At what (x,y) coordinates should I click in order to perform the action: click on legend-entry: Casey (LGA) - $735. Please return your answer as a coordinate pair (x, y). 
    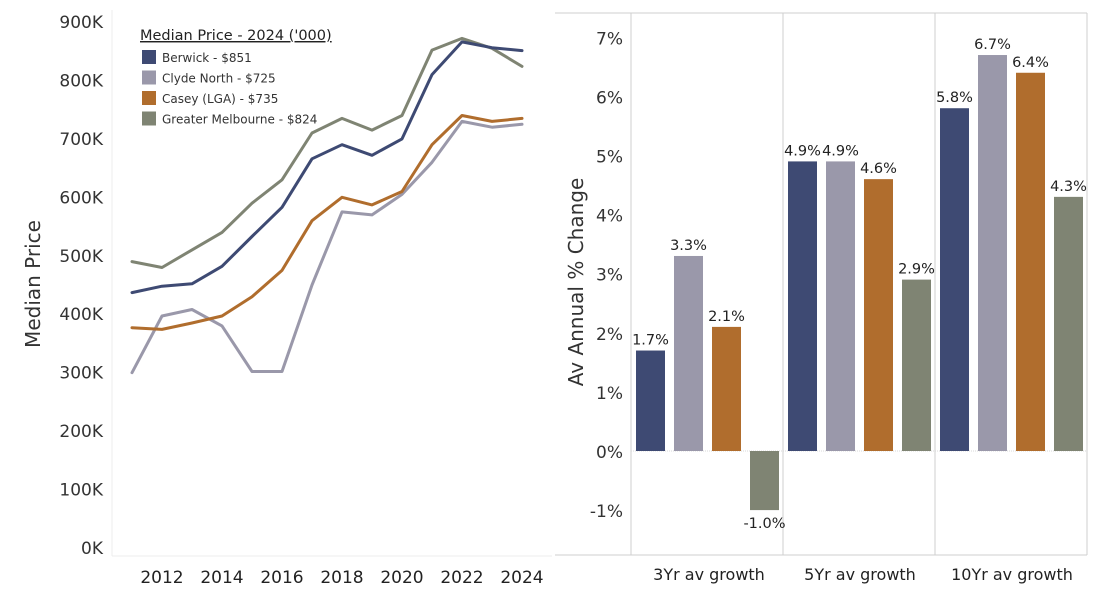
    Looking at the image, I should click on (220, 99).